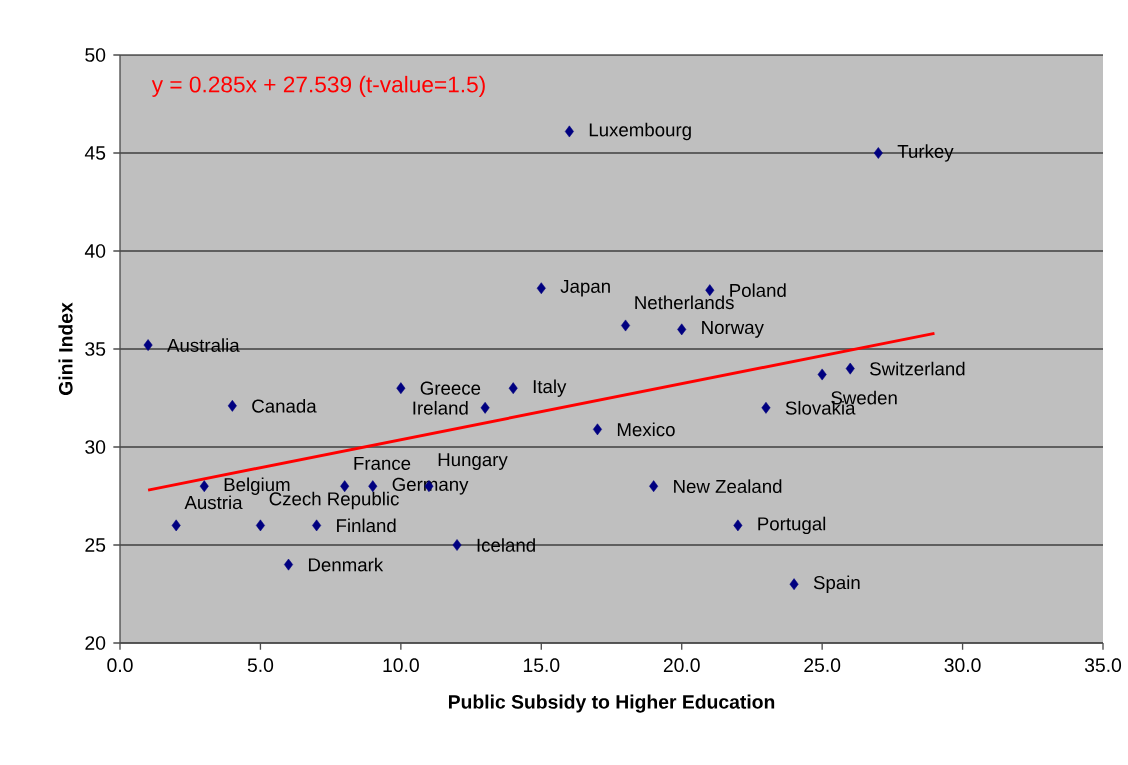  I want to click on y-tick-label: 25, so click(95, 545).